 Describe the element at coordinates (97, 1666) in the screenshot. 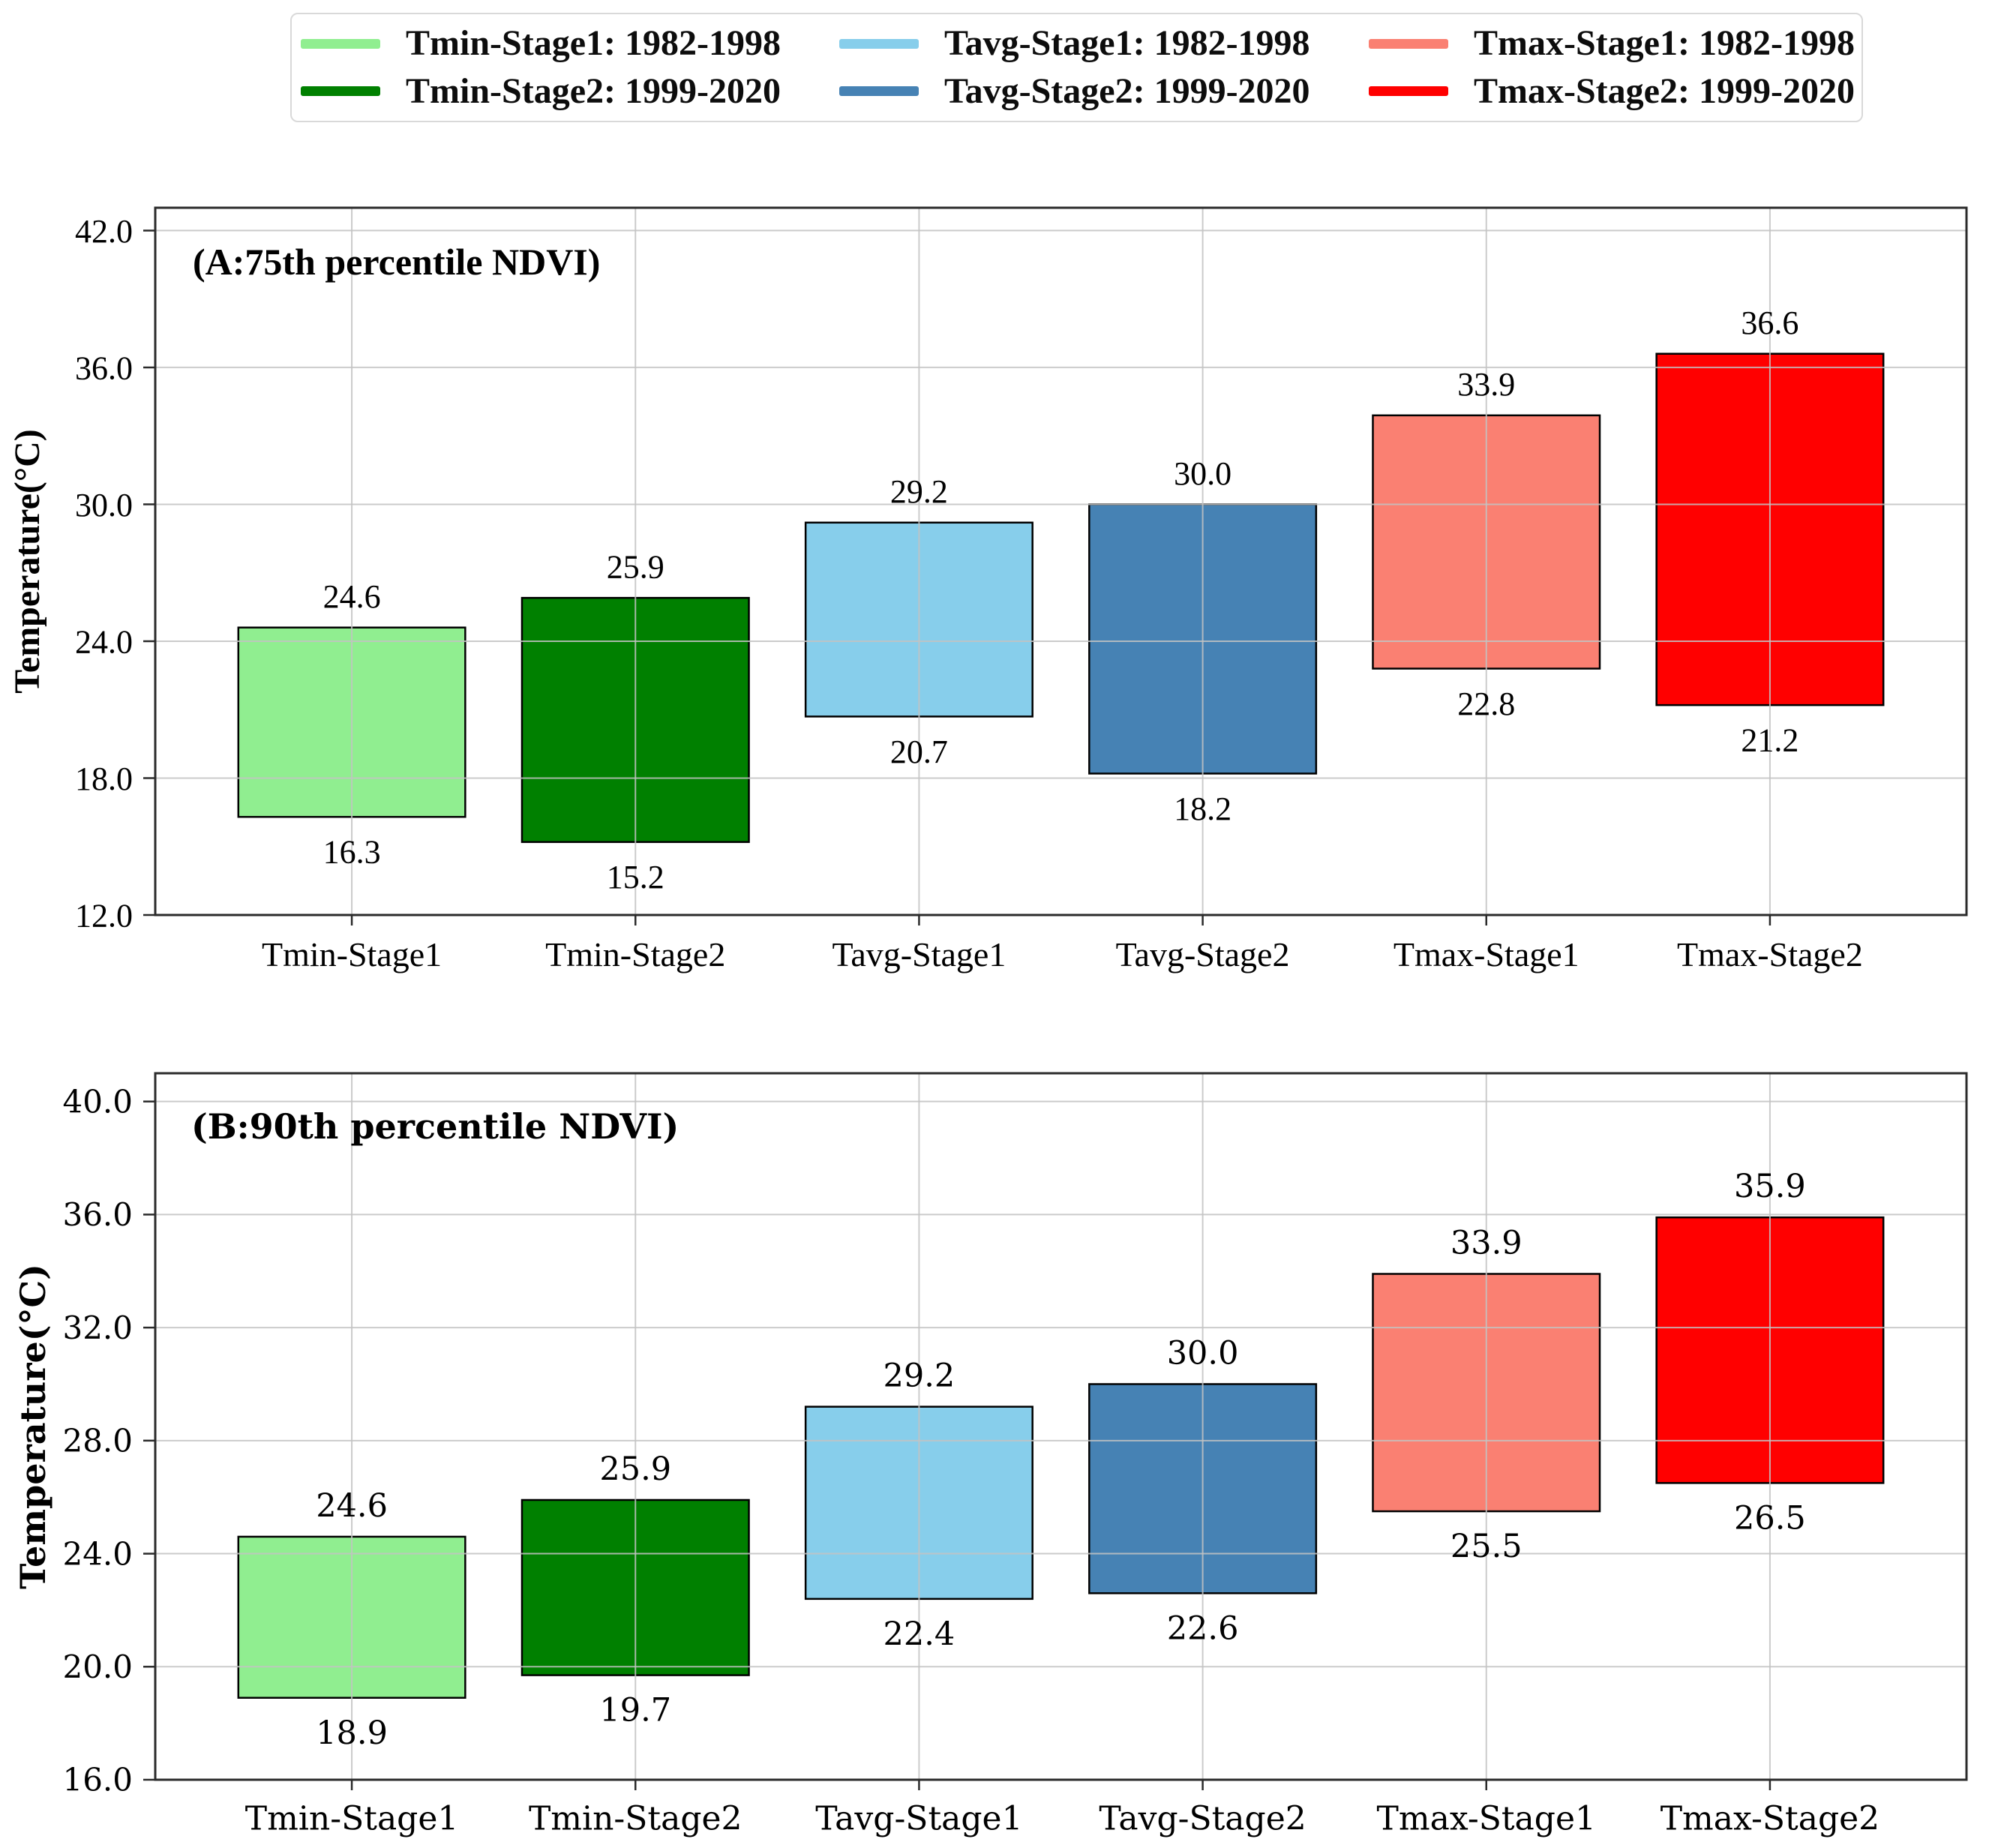

I see `y-tick-label: 20.0` at that location.